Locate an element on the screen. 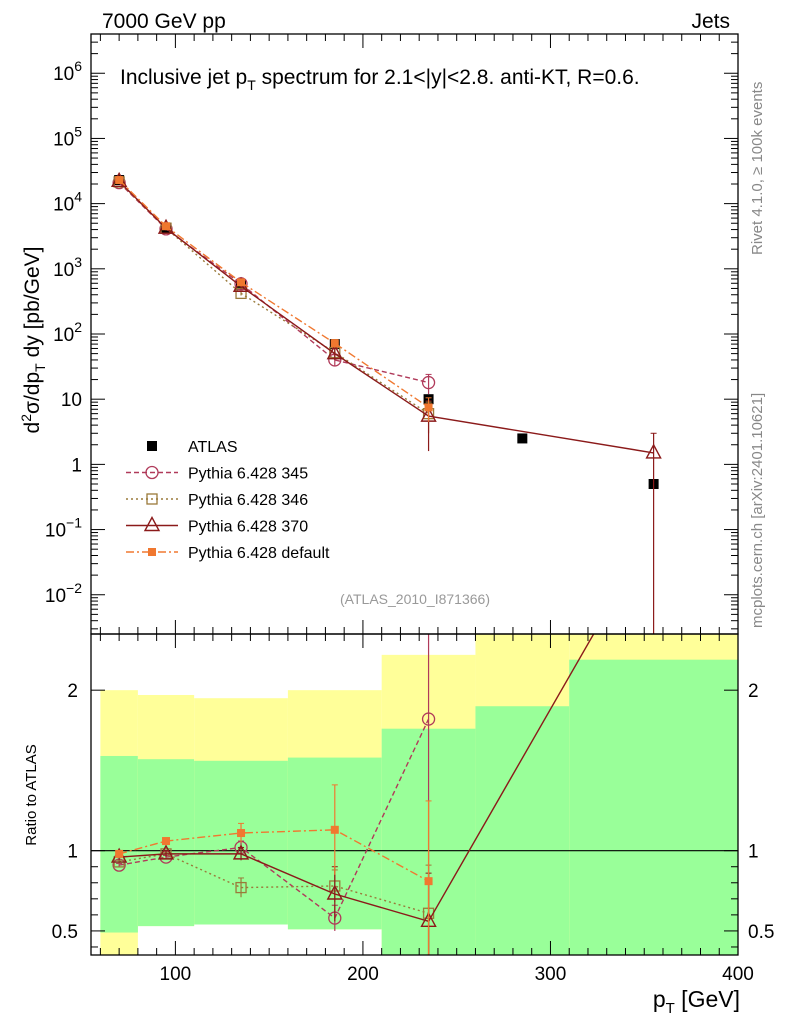 The height and width of the screenshot is (1024, 786). ylabel-part: 2 is located at coordinates (26, 418).